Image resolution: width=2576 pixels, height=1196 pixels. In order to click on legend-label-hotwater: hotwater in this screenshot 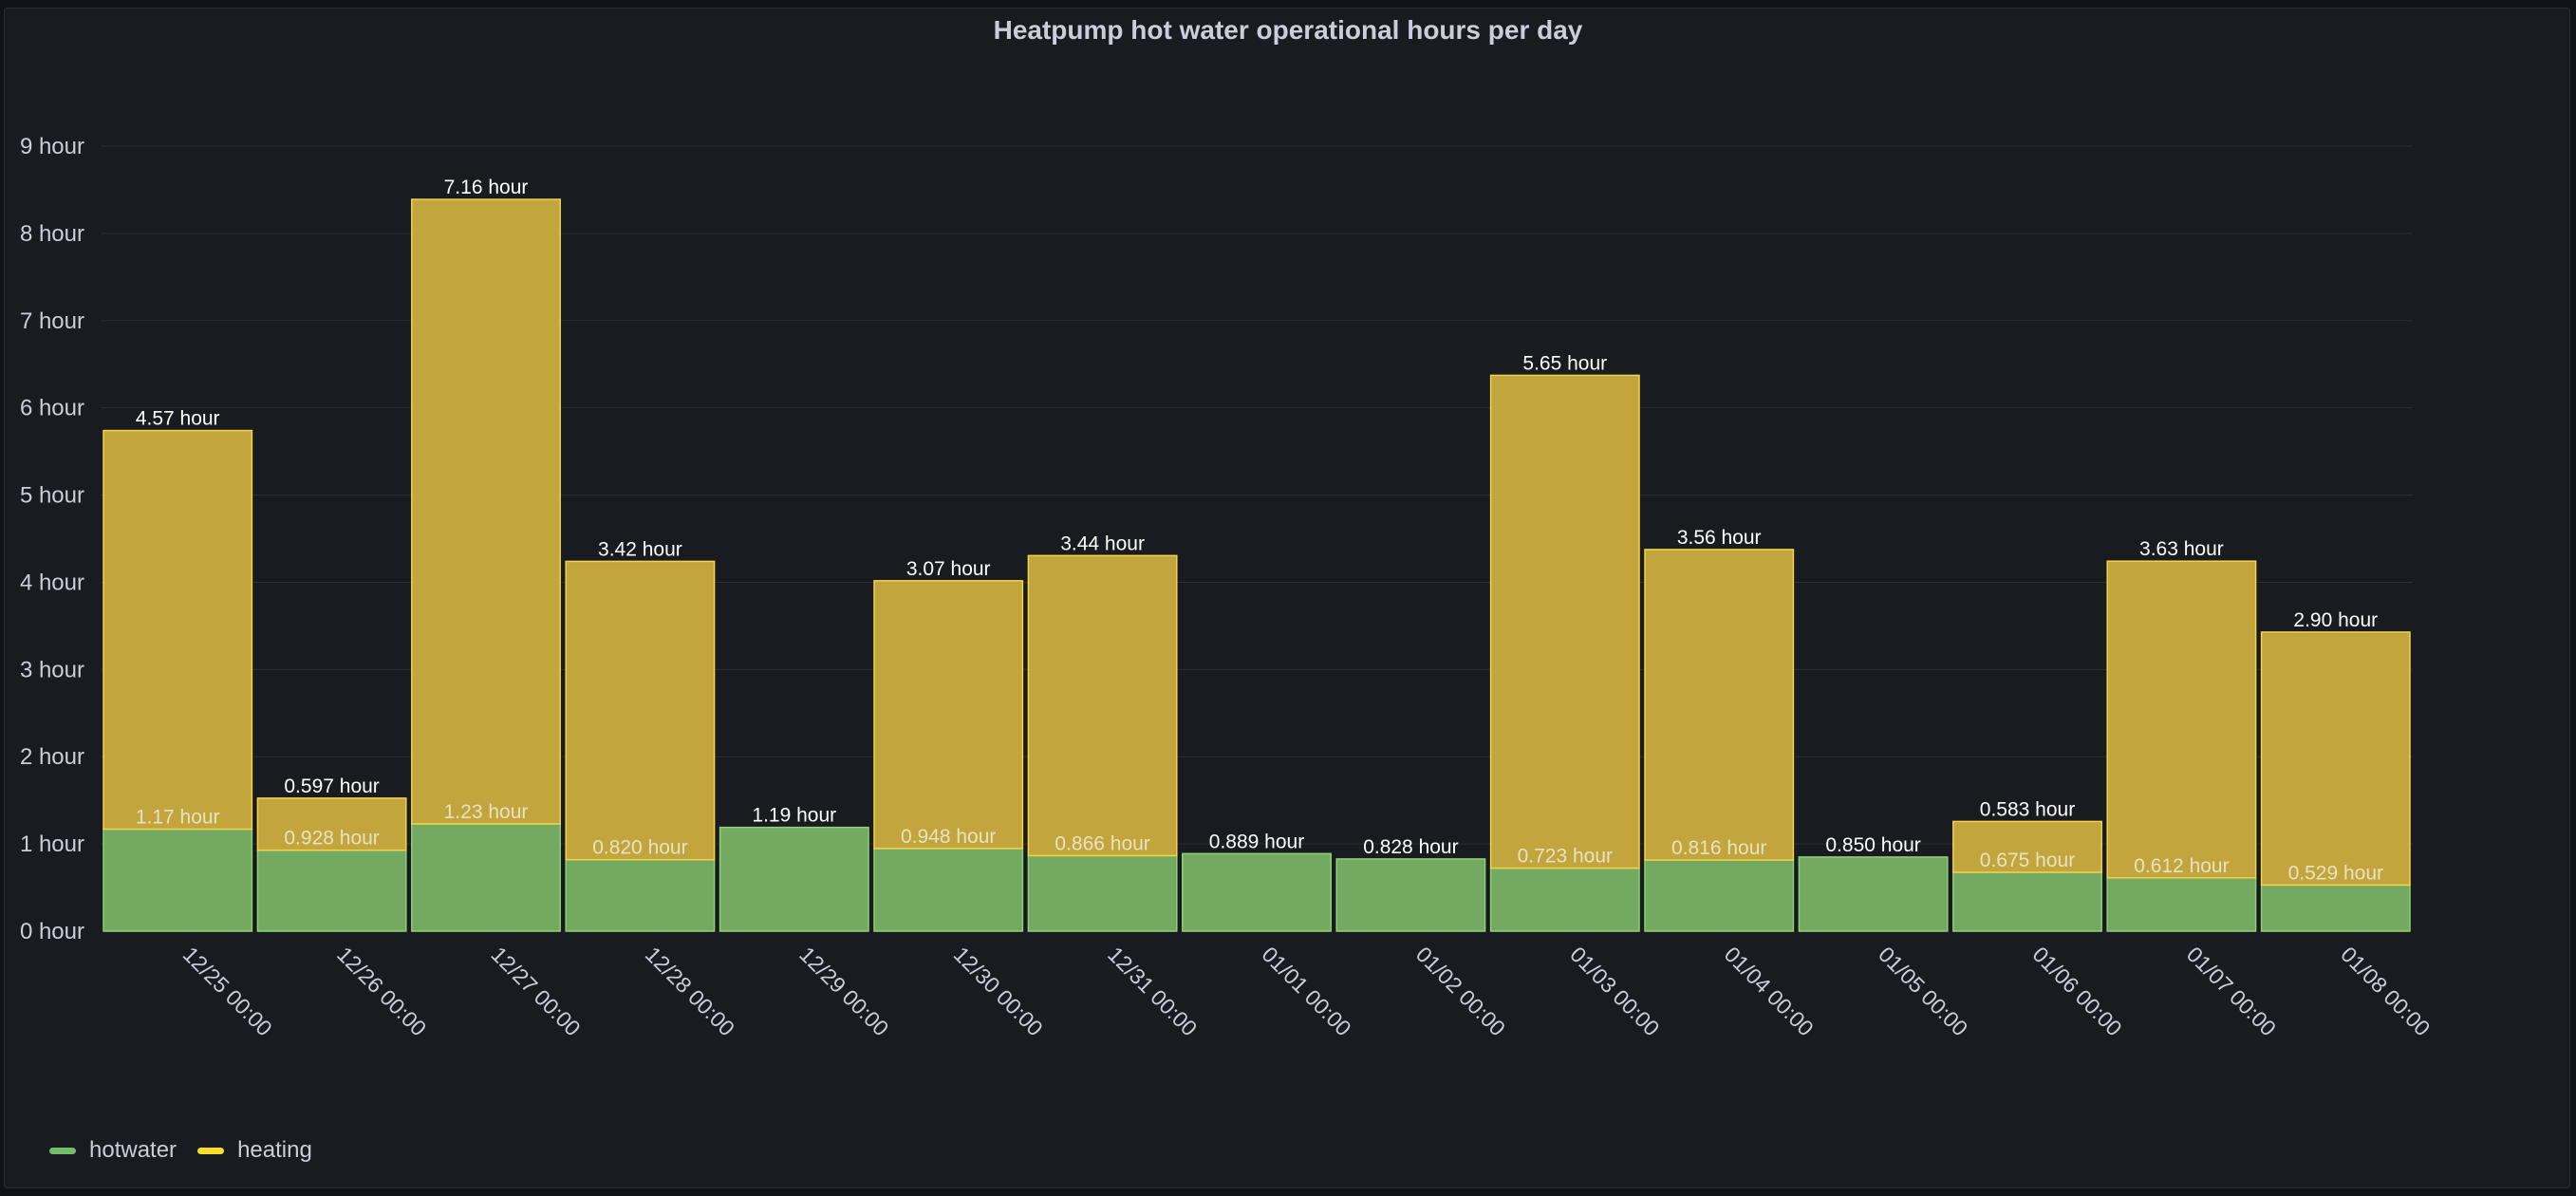, I will do `click(133, 1150)`.